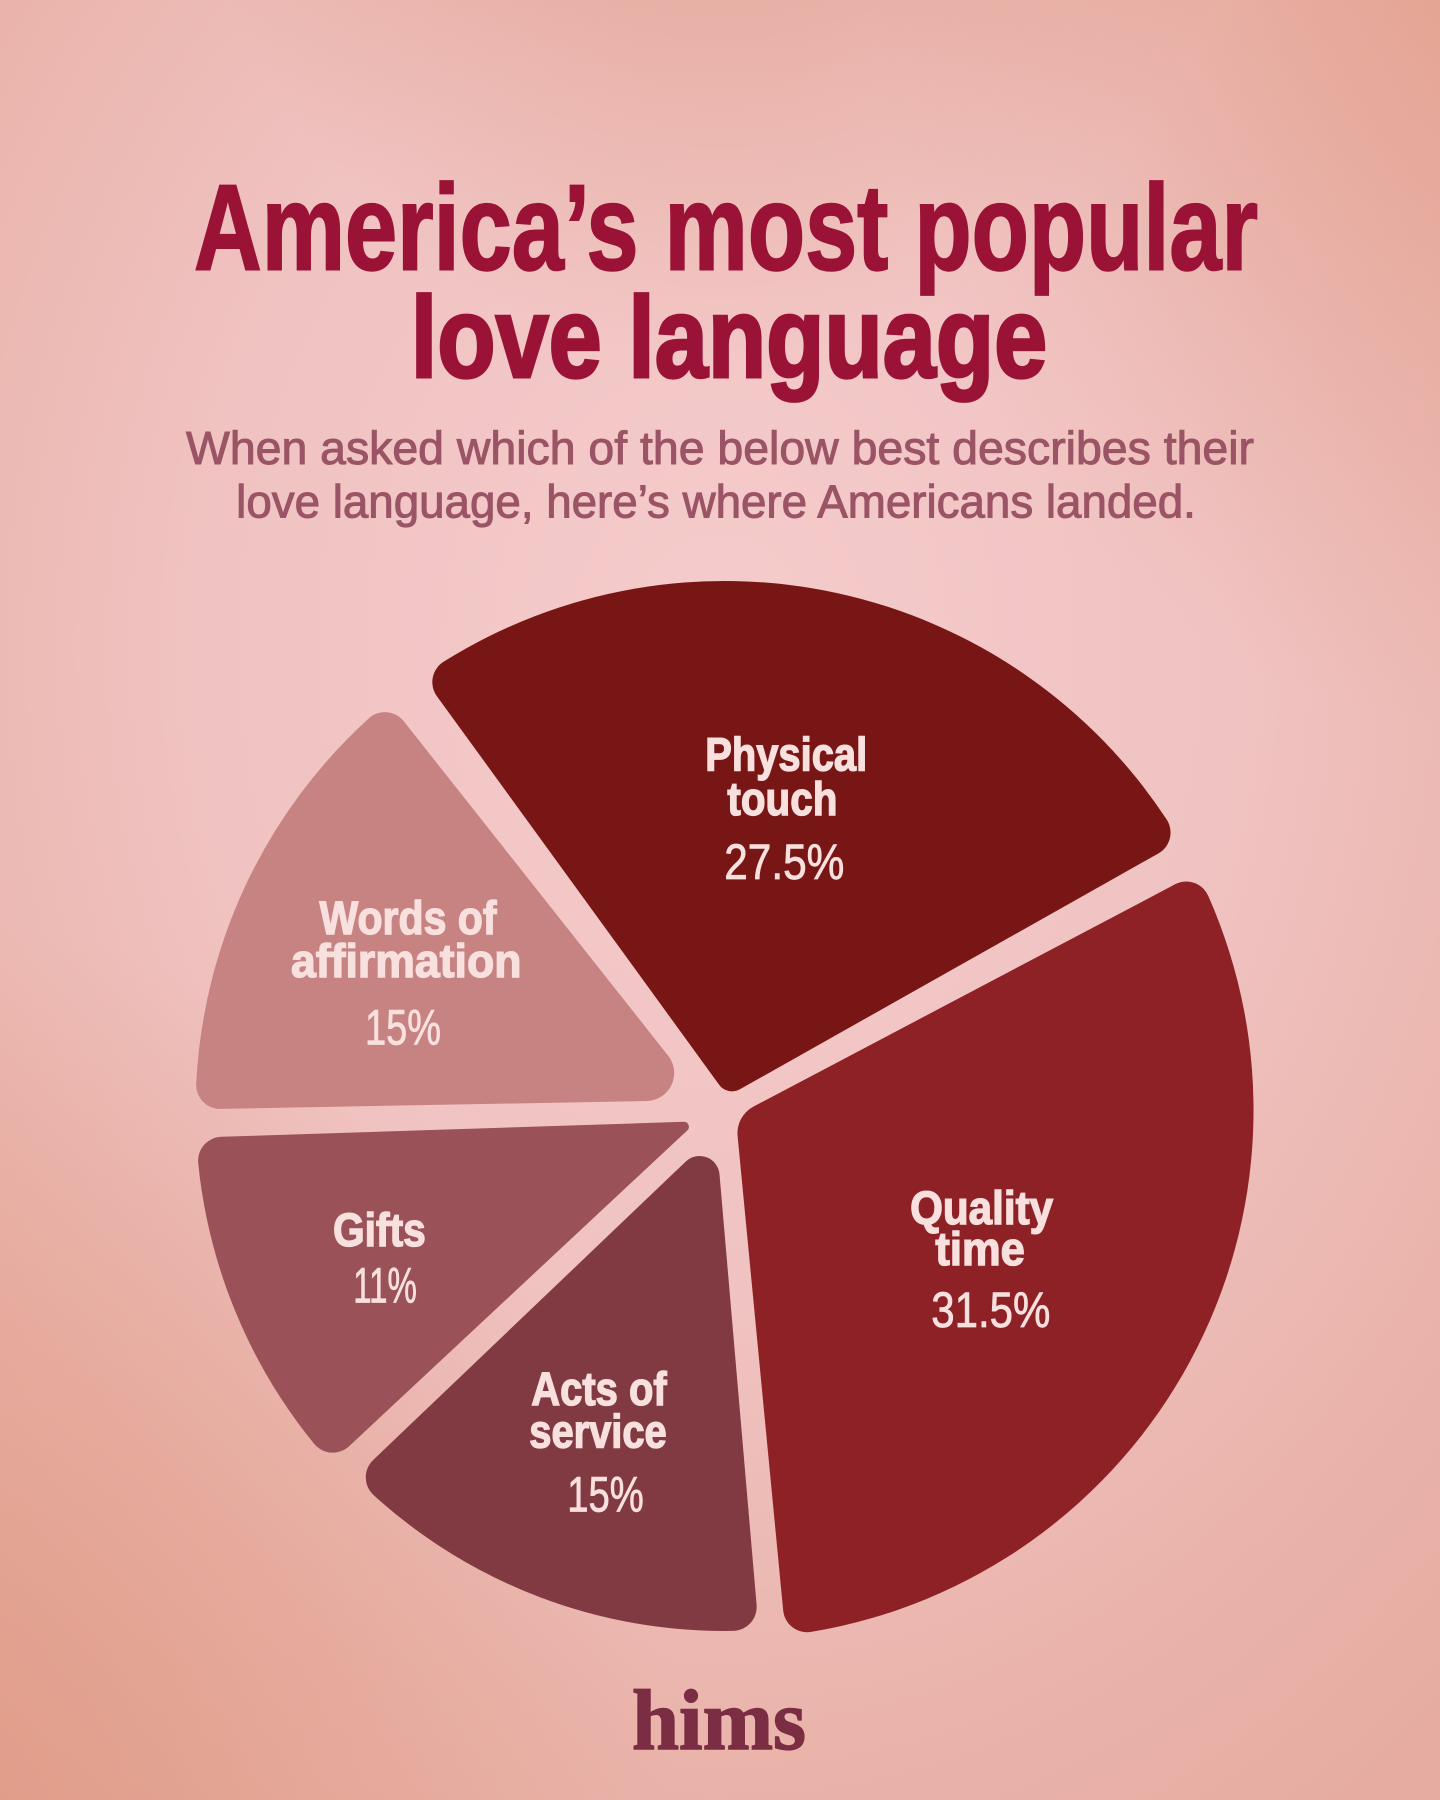 This screenshot has height=1800, width=1440. Describe the element at coordinates (407, 917) in the screenshot. I see `svg-text: Words of` at that location.